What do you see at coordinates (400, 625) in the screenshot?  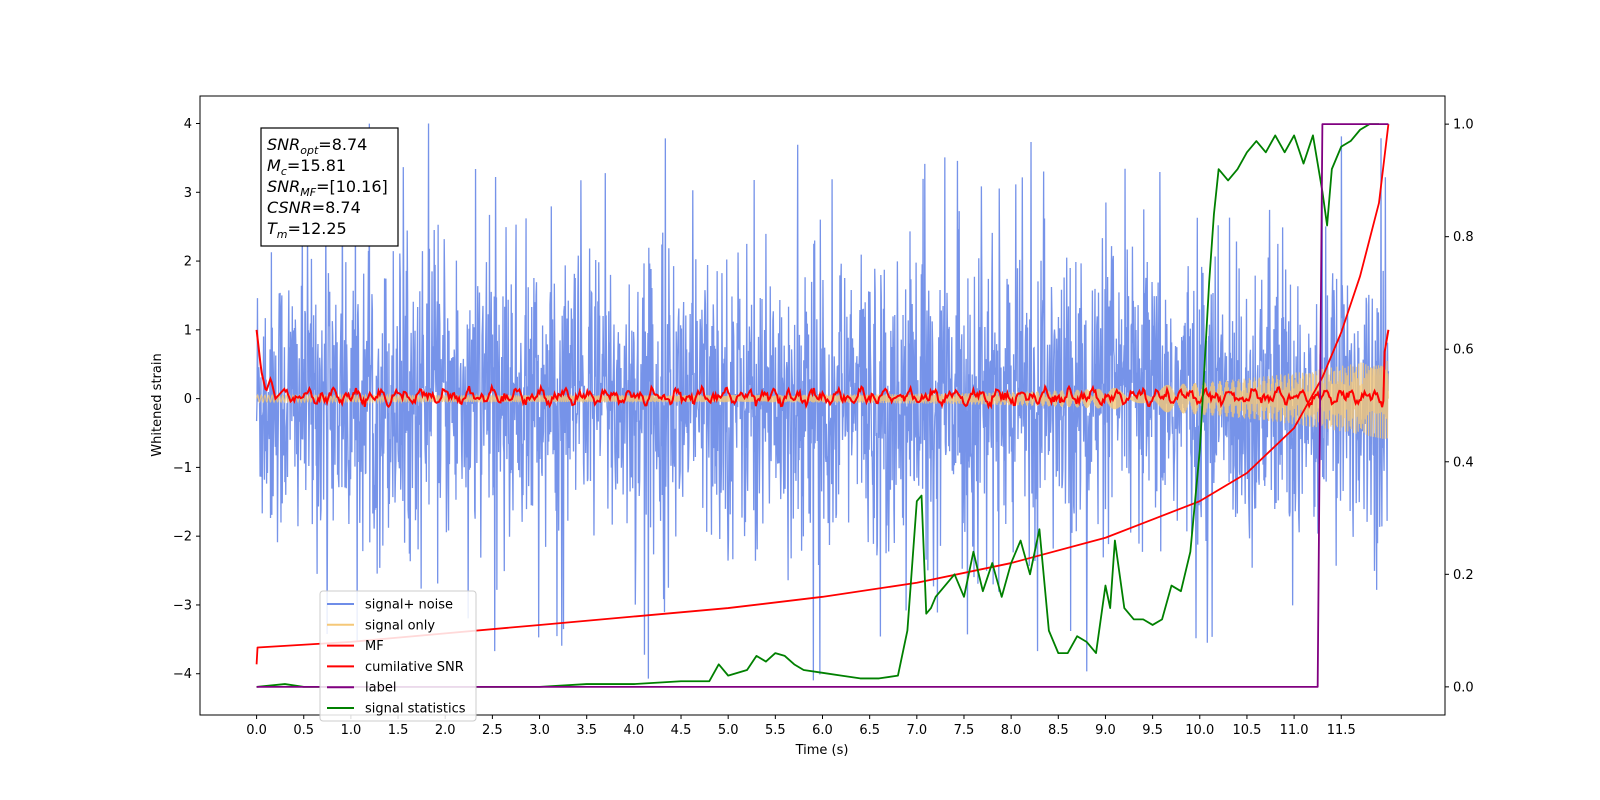 I see `legend-label: signal only` at bounding box center [400, 625].